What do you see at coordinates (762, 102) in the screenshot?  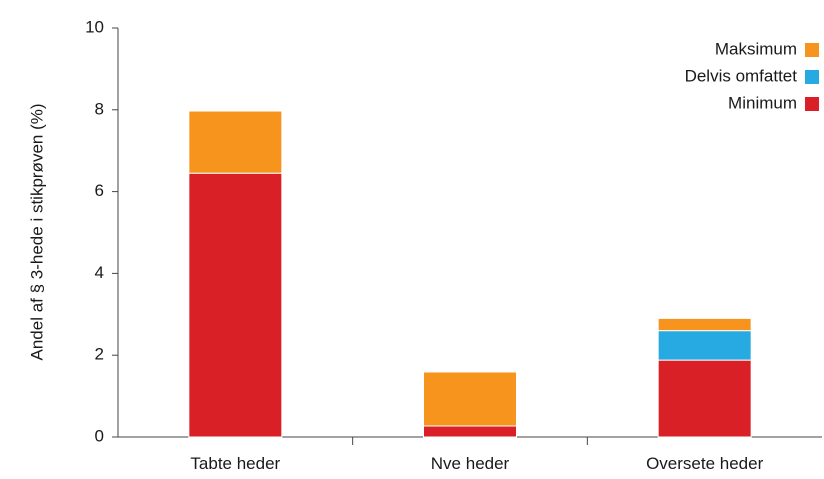 I see `legend-label: Minimum` at bounding box center [762, 102].